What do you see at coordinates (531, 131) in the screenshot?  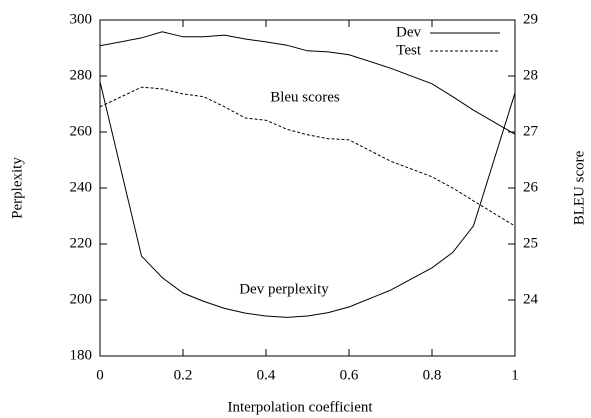 I see `y2-tick-label: 27` at bounding box center [531, 131].